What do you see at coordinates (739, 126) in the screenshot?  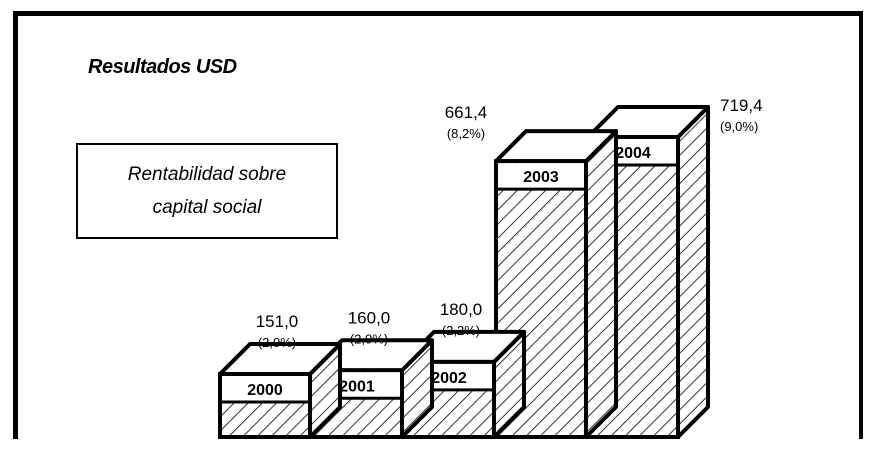 I see `rentabilidad-label: (9,0%)` at bounding box center [739, 126].